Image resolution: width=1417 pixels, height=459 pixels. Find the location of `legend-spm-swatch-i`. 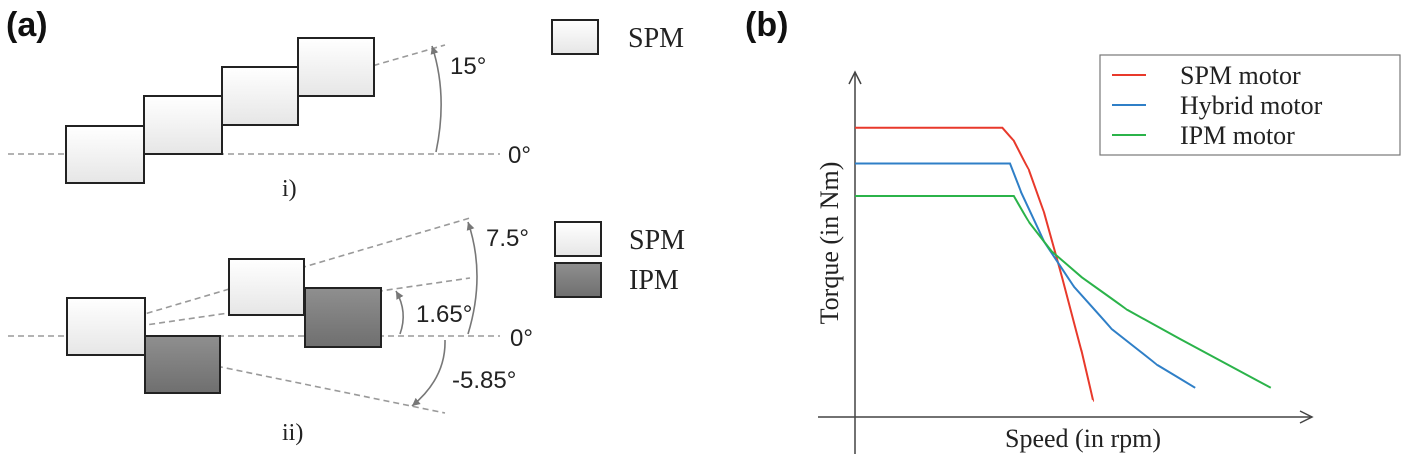

legend-spm-swatch-i is located at coordinates (575, 37).